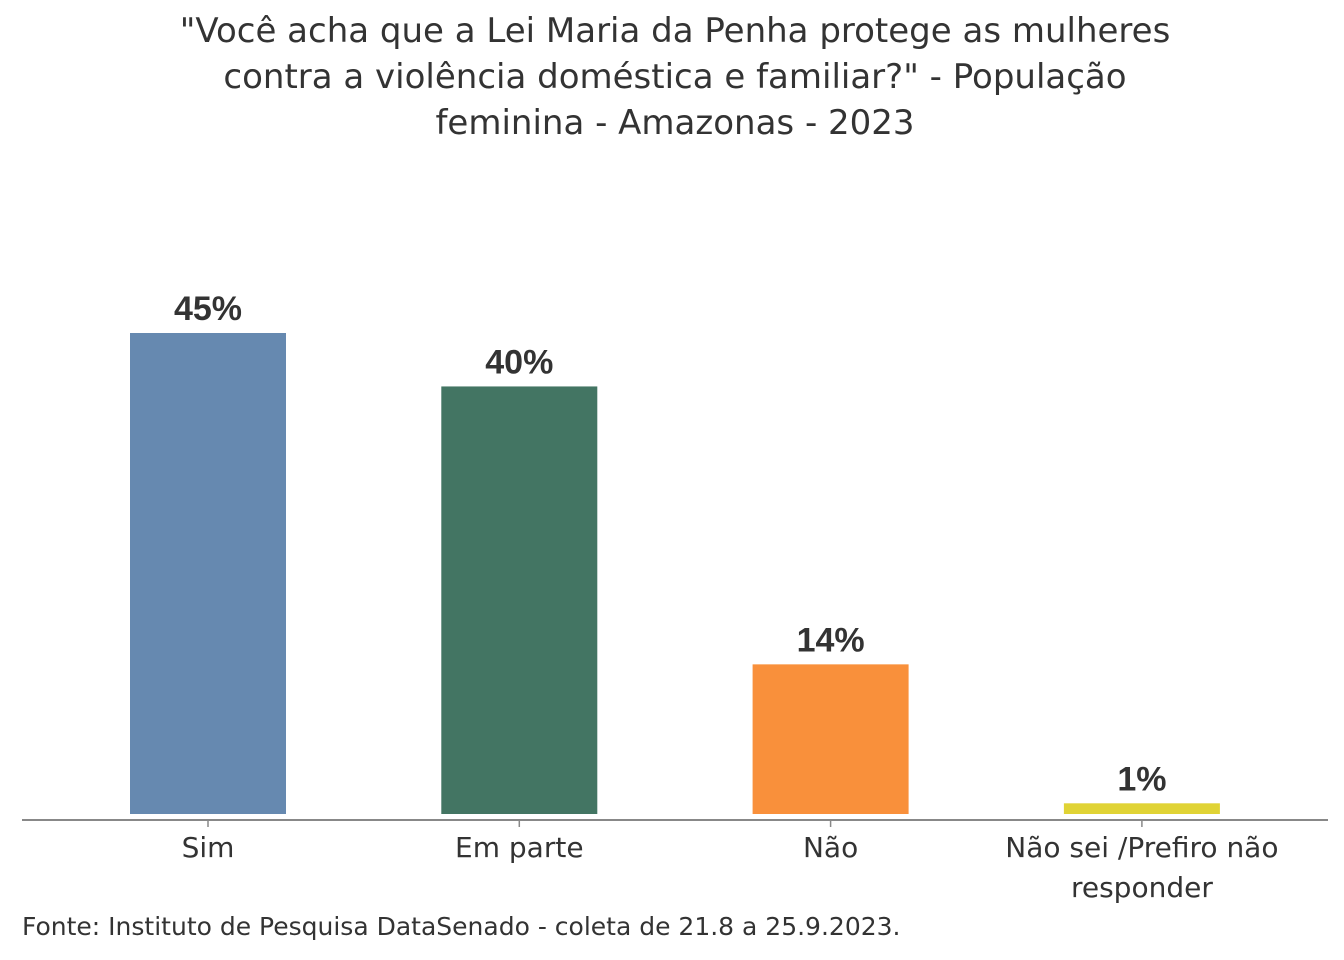 This screenshot has width=1344, height=960. What do you see at coordinates (675, 123) in the screenshot?
I see `title-line: feminina - Amazonas - 2023` at bounding box center [675, 123].